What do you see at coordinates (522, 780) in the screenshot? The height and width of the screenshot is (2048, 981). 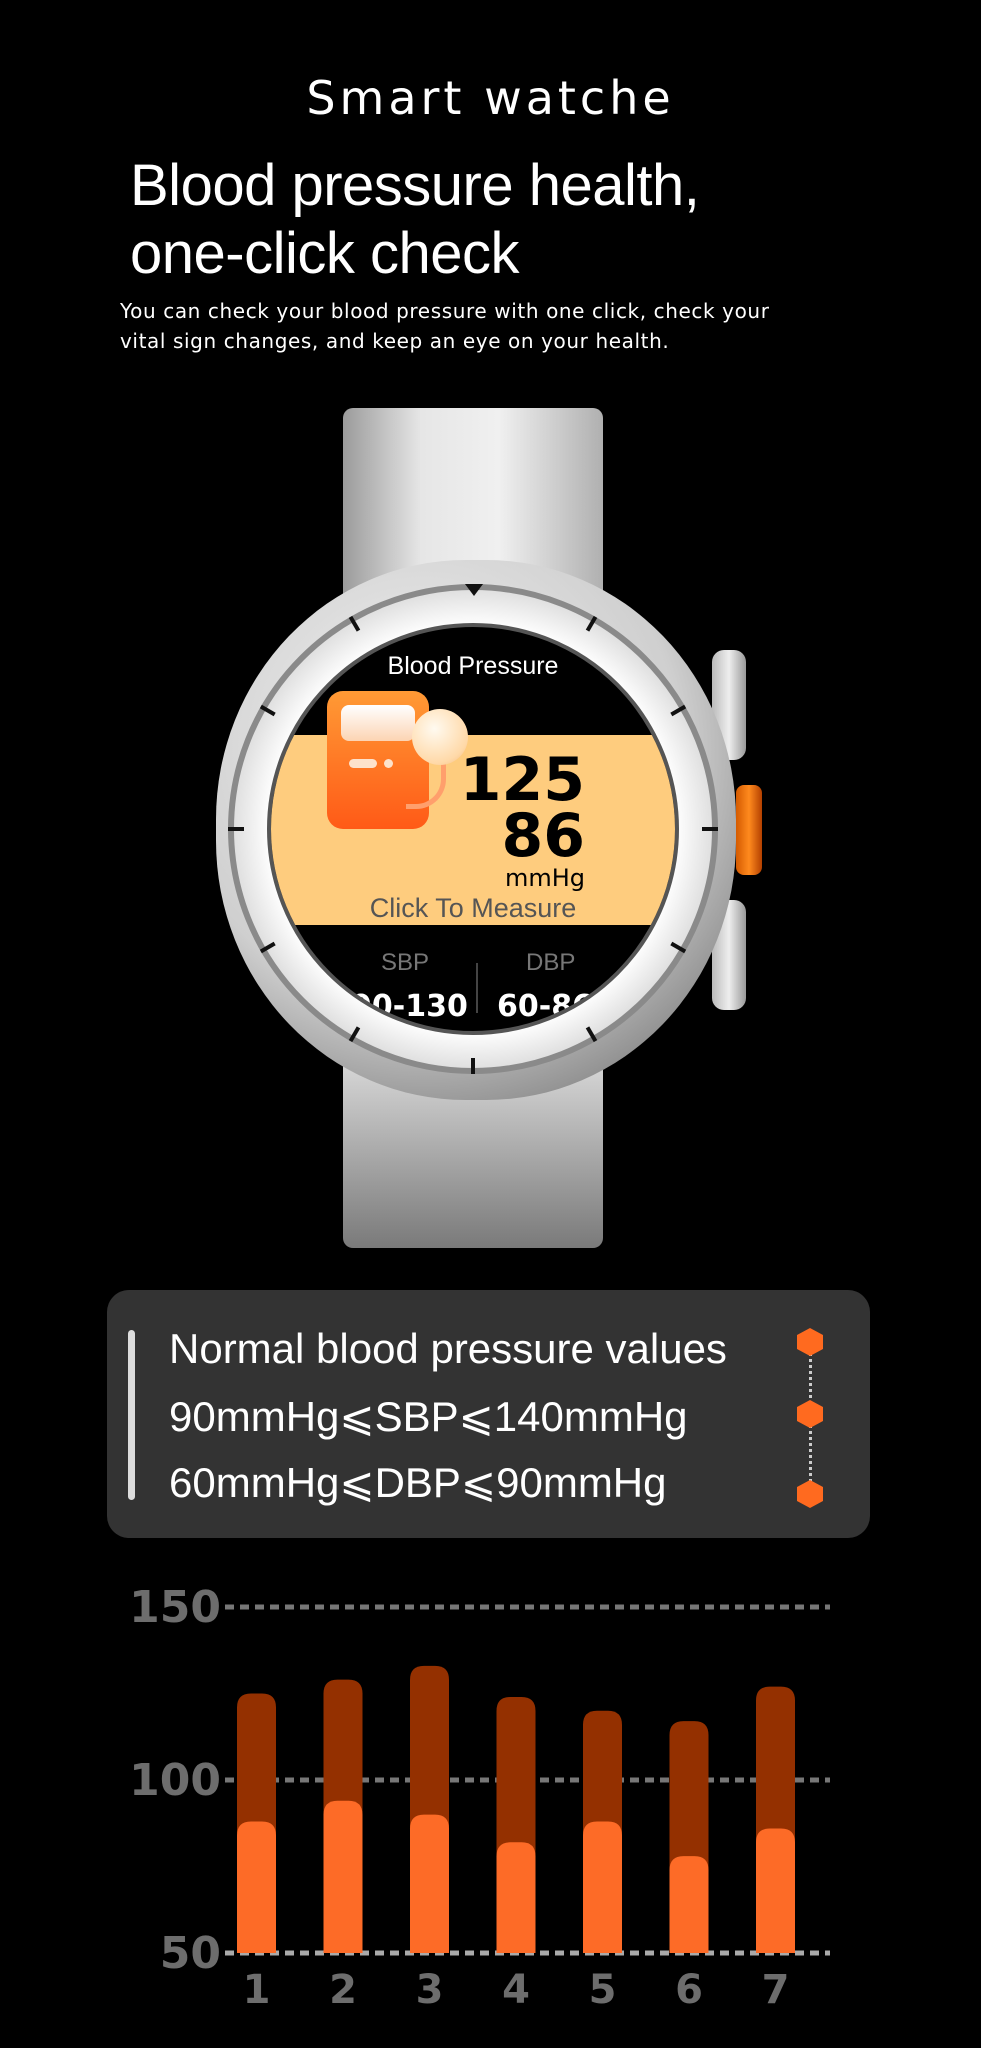 I see `systolic-value: 125` at bounding box center [522, 780].